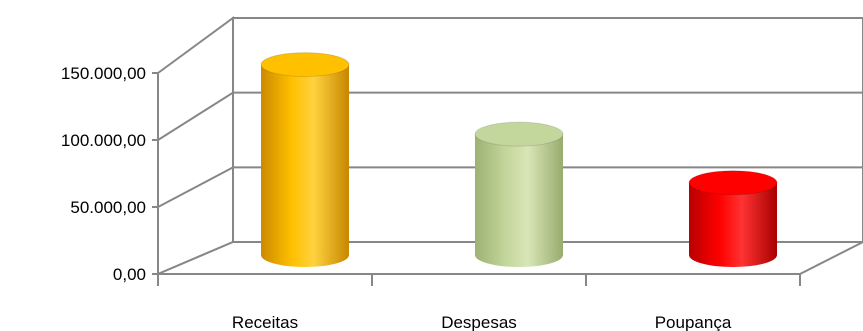  What do you see at coordinates (265, 322) in the screenshot?
I see `x-category-label: Receitas` at bounding box center [265, 322].